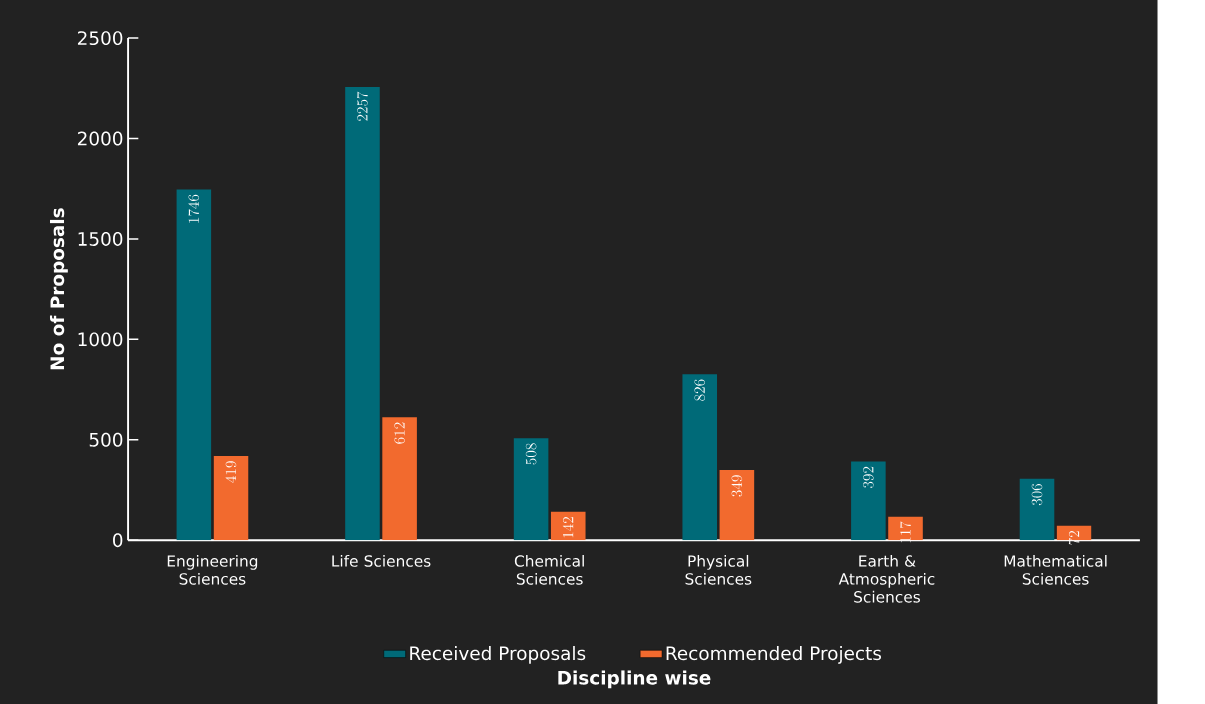 This screenshot has width=1205, height=704. What do you see at coordinates (118, 540) in the screenshot?
I see `y-tick-label: 0` at bounding box center [118, 540].